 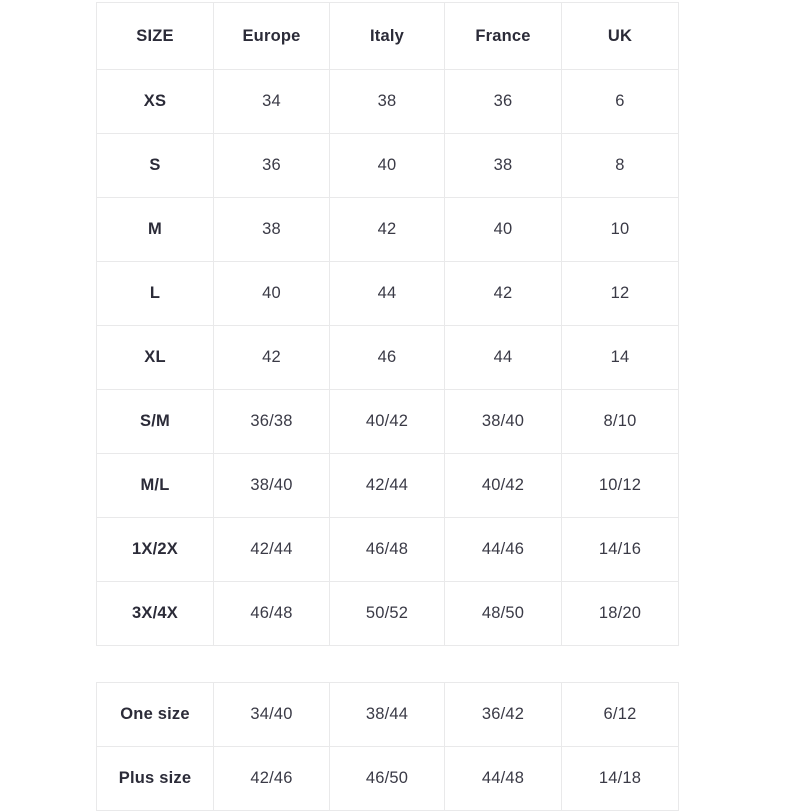 I want to click on cell-europe: 42, so click(x=271, y=357).